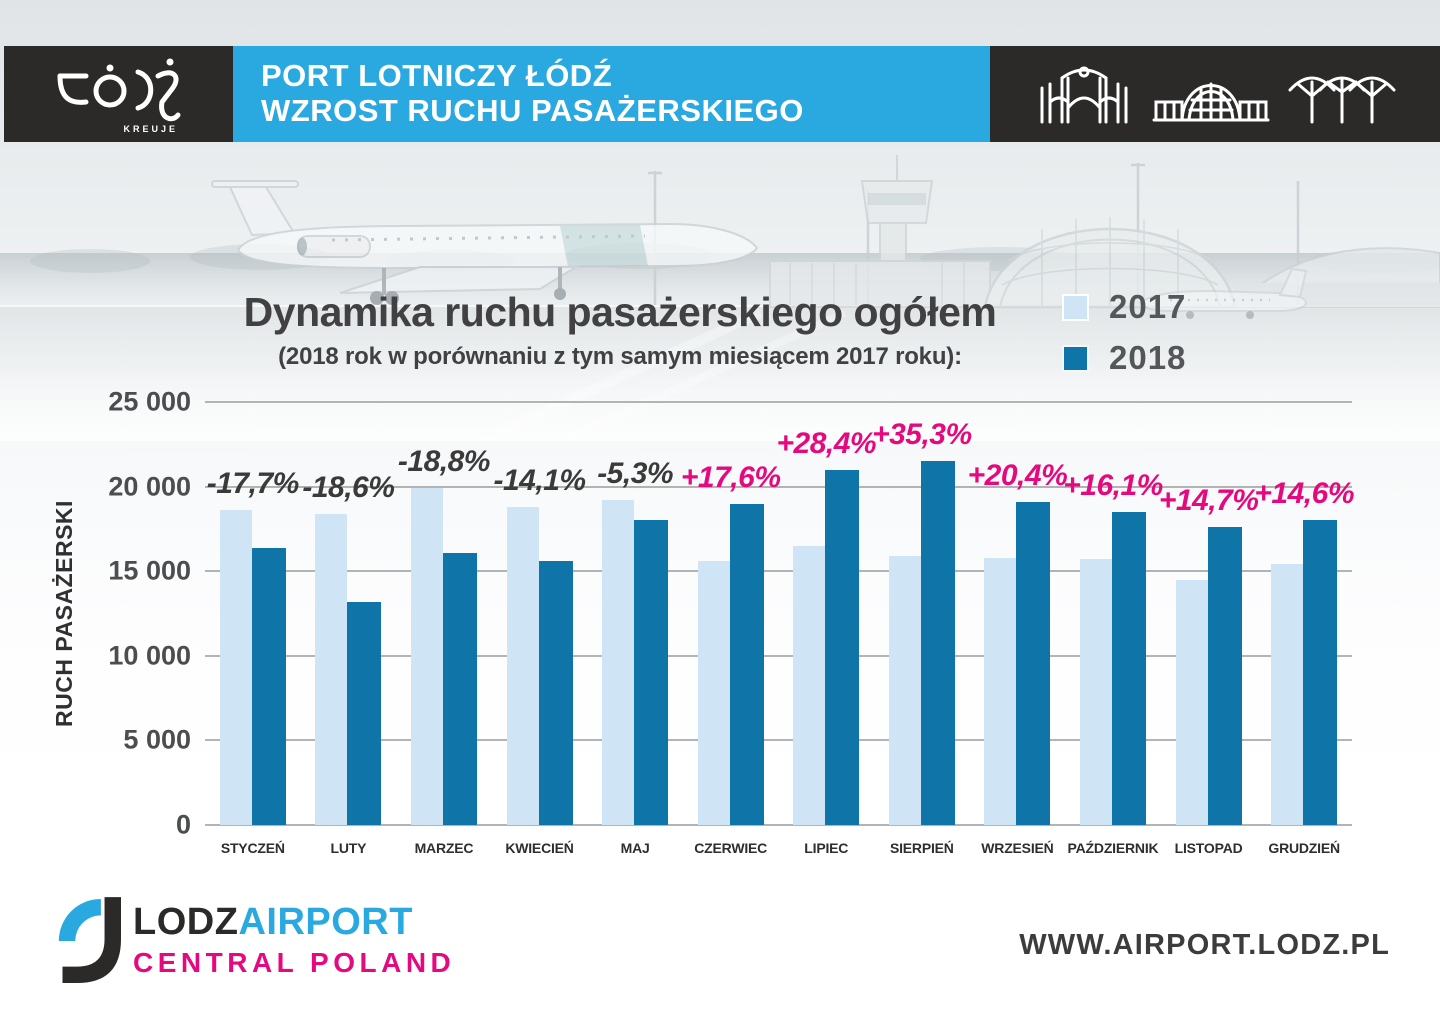  What do you see at coordinates (731, 848) in the screenshot?
I see `month-label-czerwiec: CZERWIEC` at bounding box center [731, 848].